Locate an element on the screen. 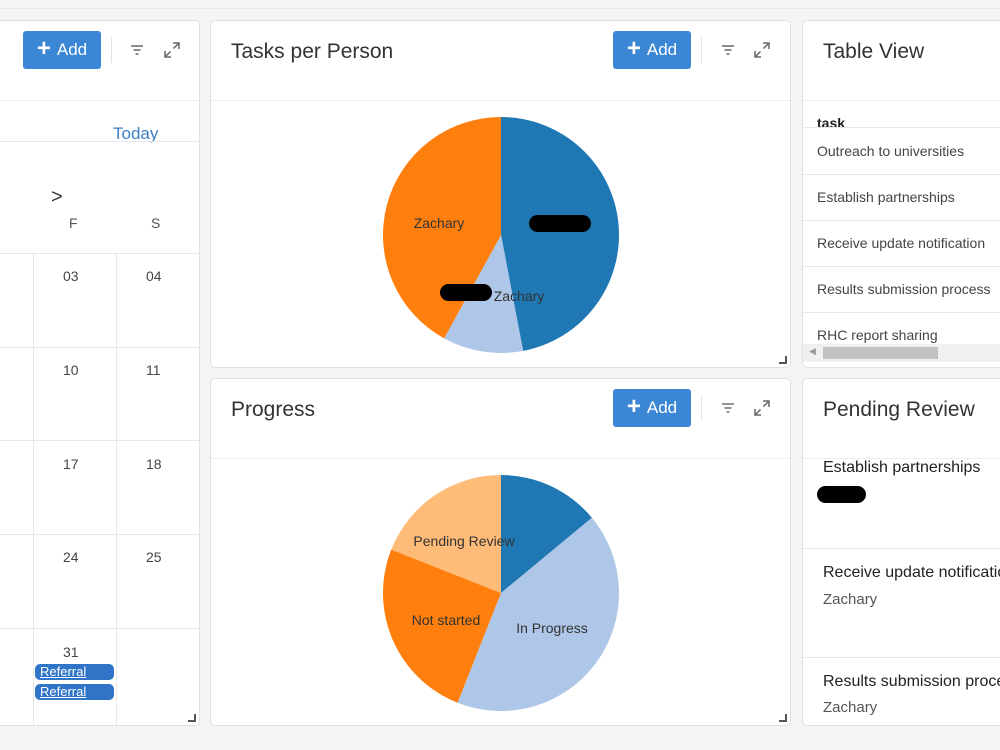 The width and height of the screenshot is (1000, 750). calendar-date: 03 is located at coordinates (71, 276).